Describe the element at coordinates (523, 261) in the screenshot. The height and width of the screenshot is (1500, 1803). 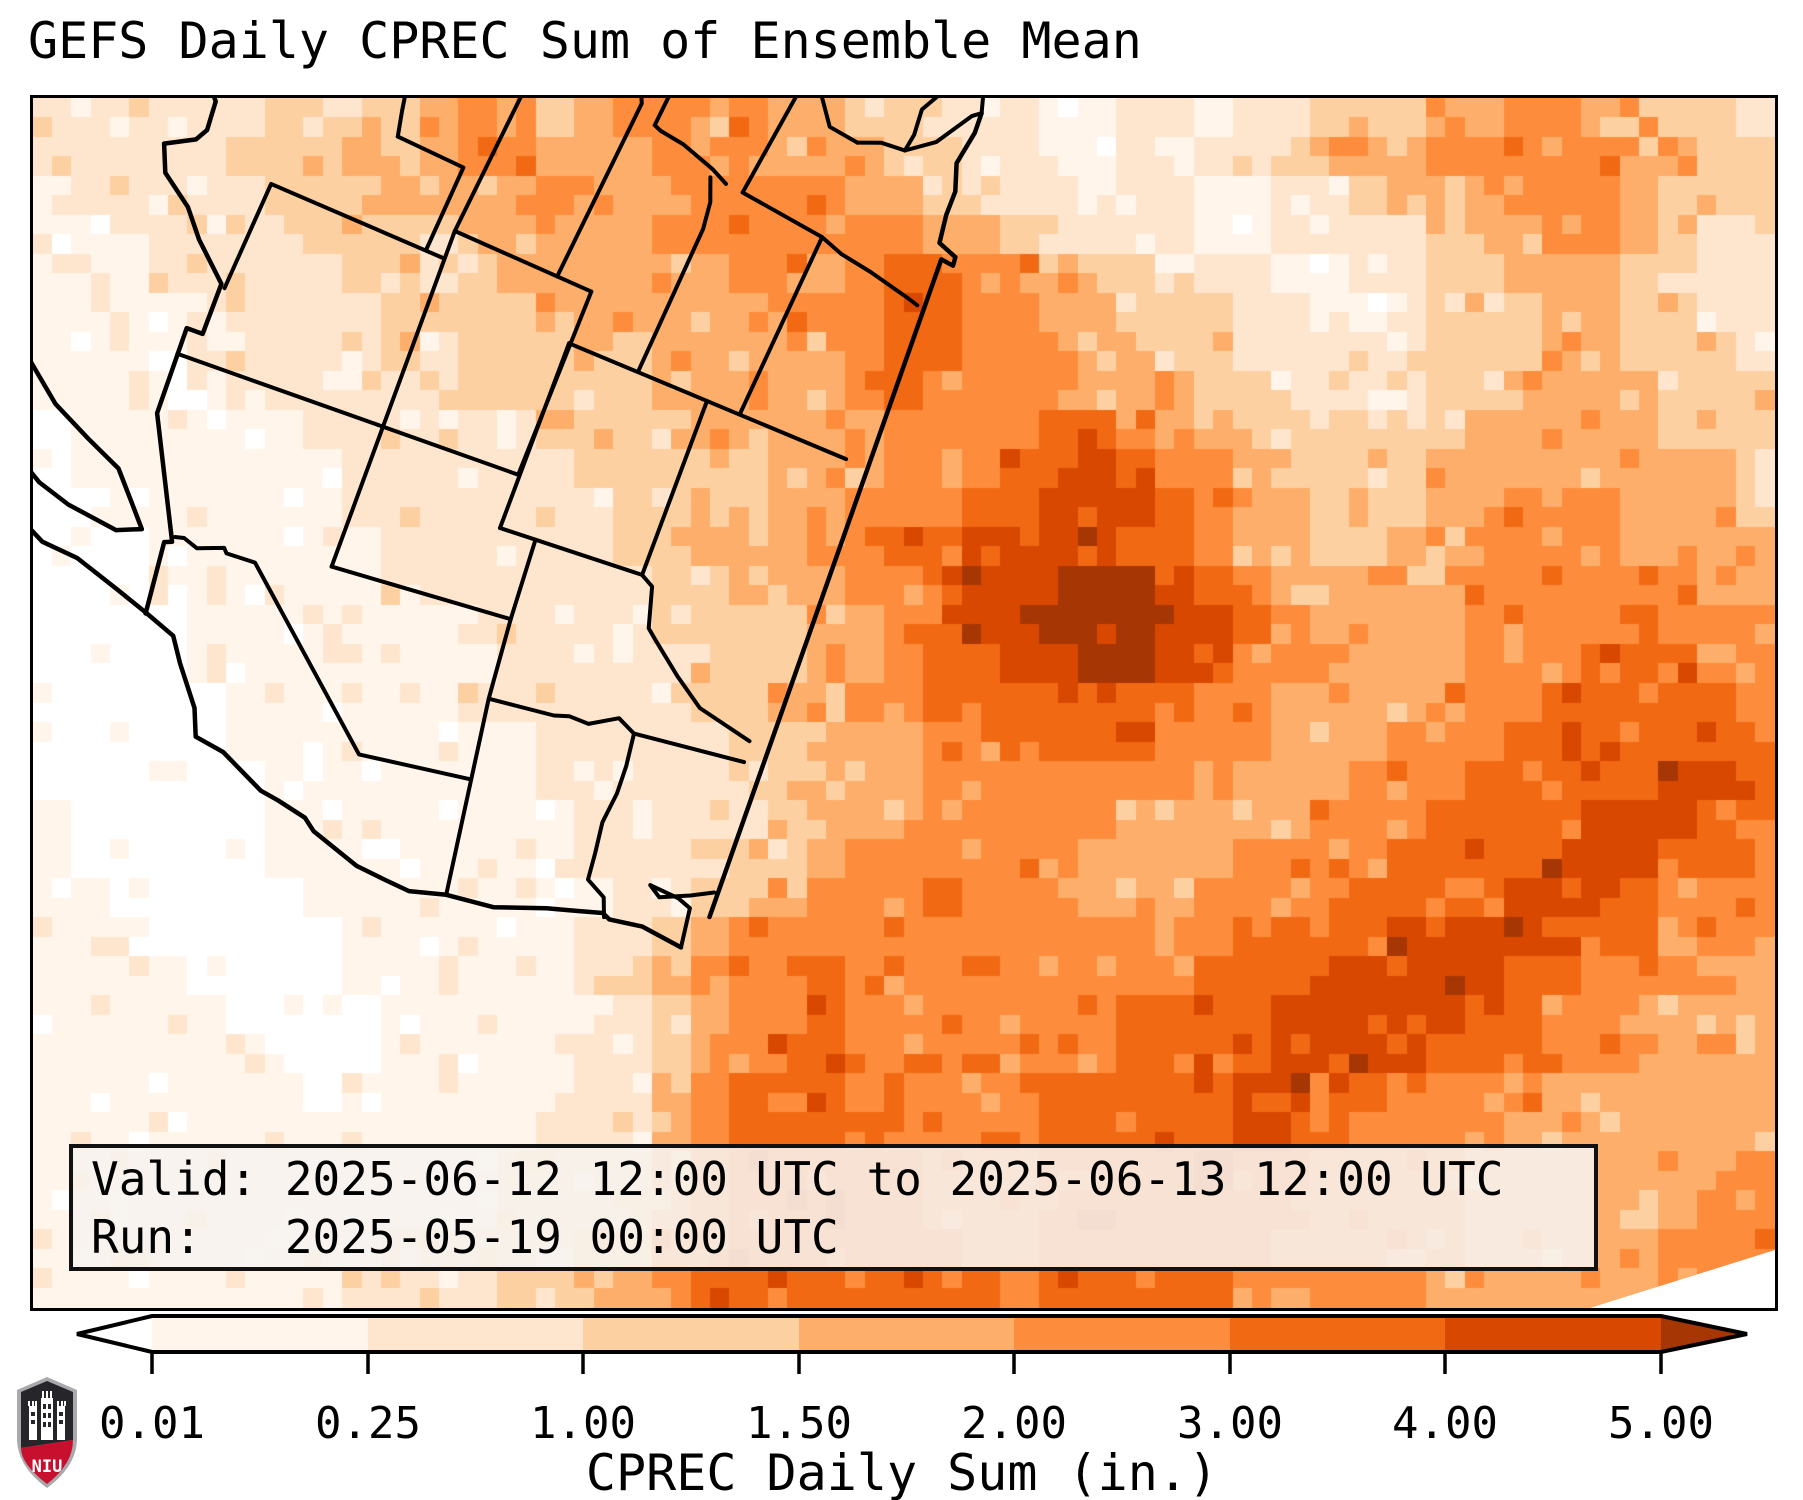
I see `geo-line-co-east-border` at that location.